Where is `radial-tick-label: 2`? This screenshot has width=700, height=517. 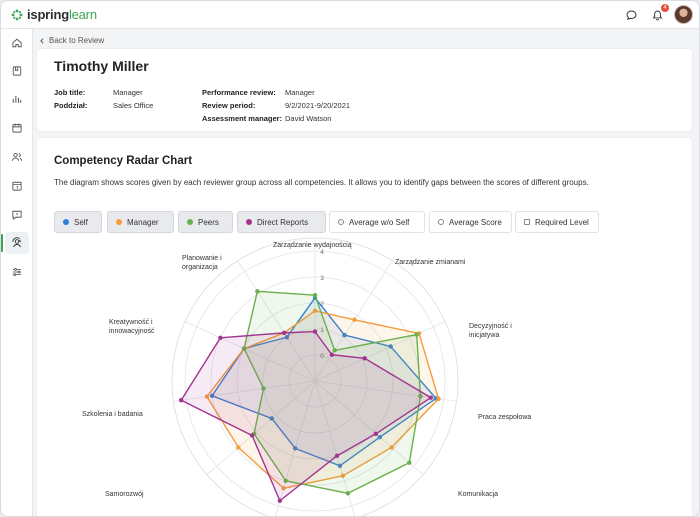
radial-tick-label: 2 is located at coordinates (322, 304).